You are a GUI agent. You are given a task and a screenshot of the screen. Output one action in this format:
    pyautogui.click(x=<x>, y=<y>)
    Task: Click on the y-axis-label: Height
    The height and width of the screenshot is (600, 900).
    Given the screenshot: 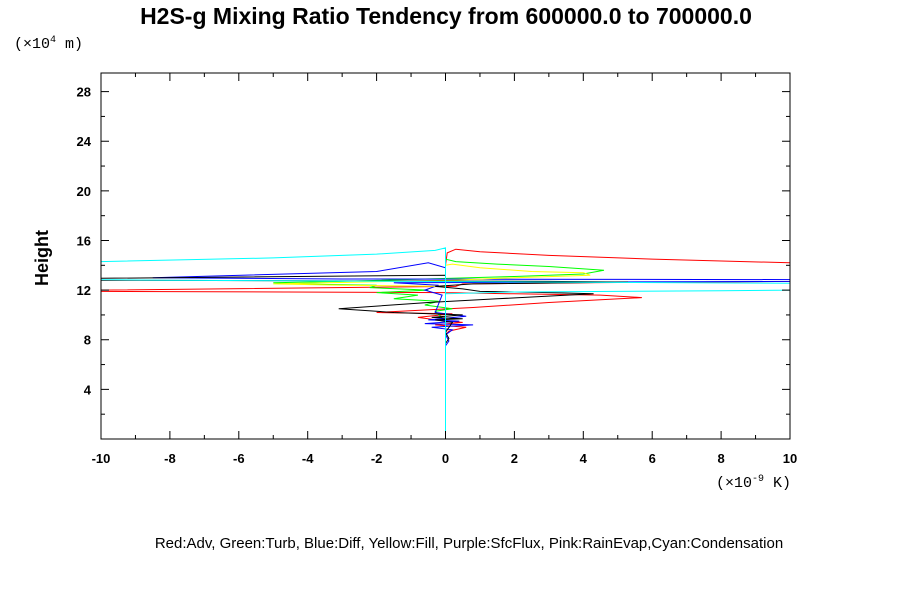 What is the action you would take?
    pyautogui.click(x=42, y=258)
    